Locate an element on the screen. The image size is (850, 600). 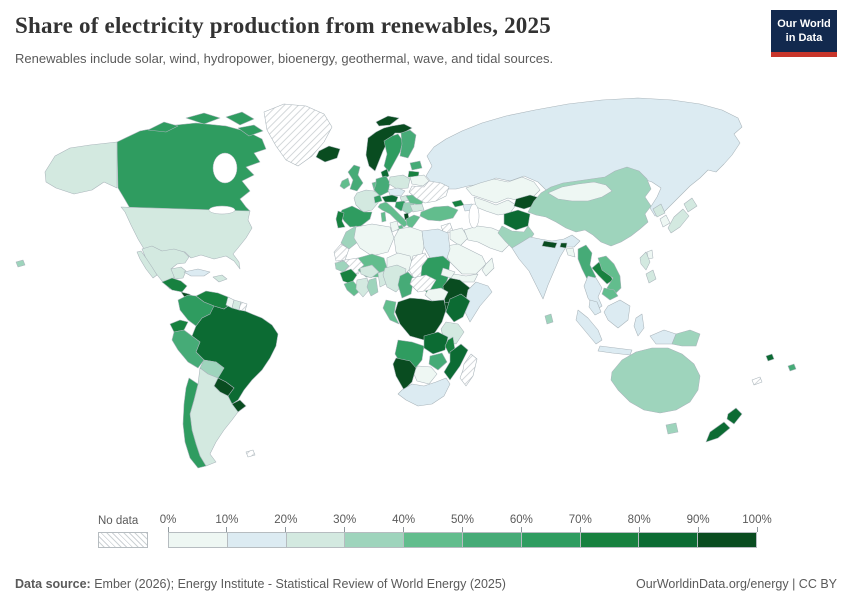
country-mexico-baja is located at coordinates (147, 264).